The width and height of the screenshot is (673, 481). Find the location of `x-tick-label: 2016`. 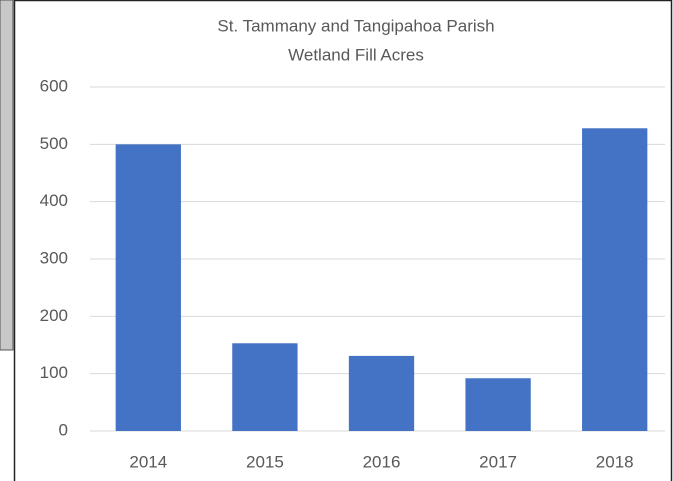

x-tick-label: 2016 is located at coordinates (382, 461).